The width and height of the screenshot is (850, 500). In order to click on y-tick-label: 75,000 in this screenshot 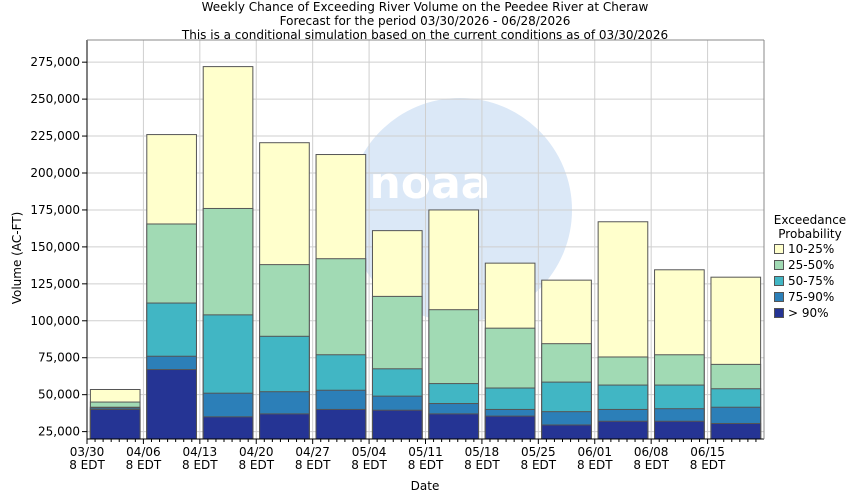, I will do `click(59, 358)`.